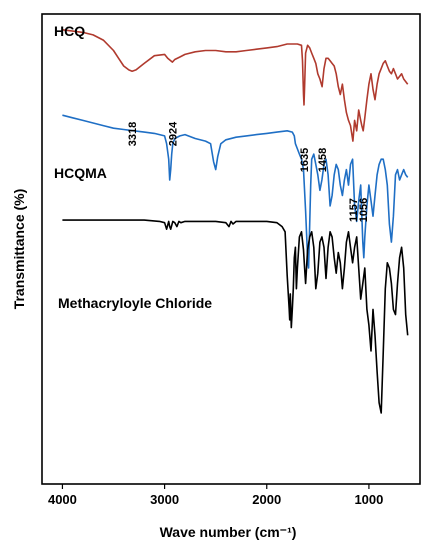 This screenshot has height=550, width=444. What do you see at coordinates (364, 210) in the screenshot?
I see `peak-label-1056: 1056` at bounding box center [364, 210].